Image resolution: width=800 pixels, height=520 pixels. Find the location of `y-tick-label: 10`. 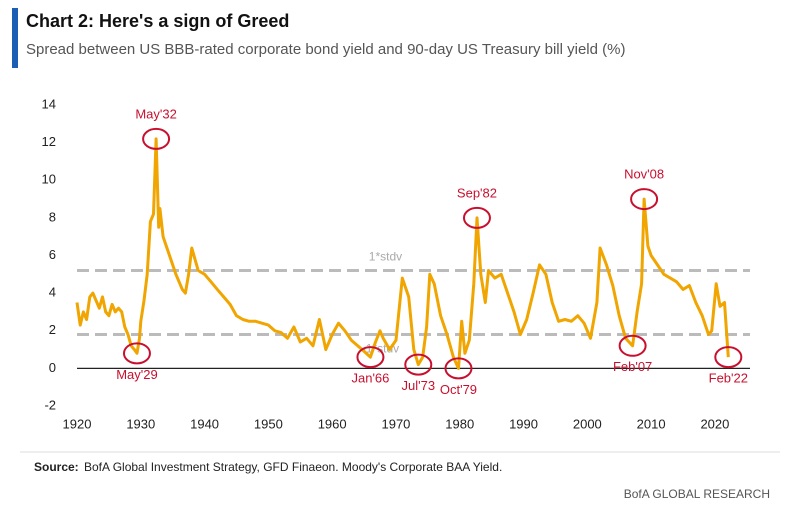

y-tick-label: 10 is located at coordinates (49, 179).